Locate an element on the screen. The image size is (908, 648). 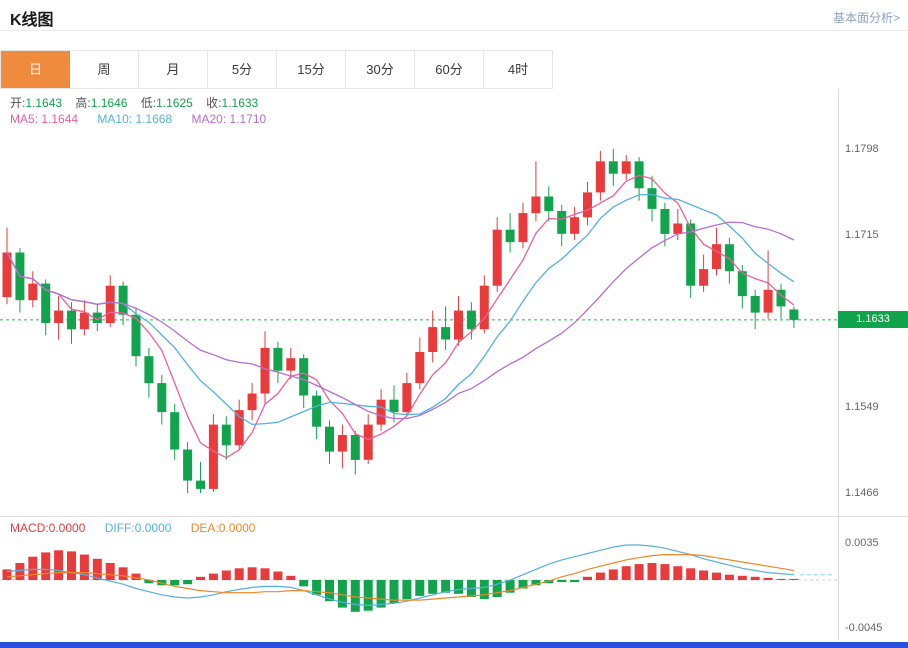
ma20-legend: MA20: 1.1710 is located at coordinates (229, 119).